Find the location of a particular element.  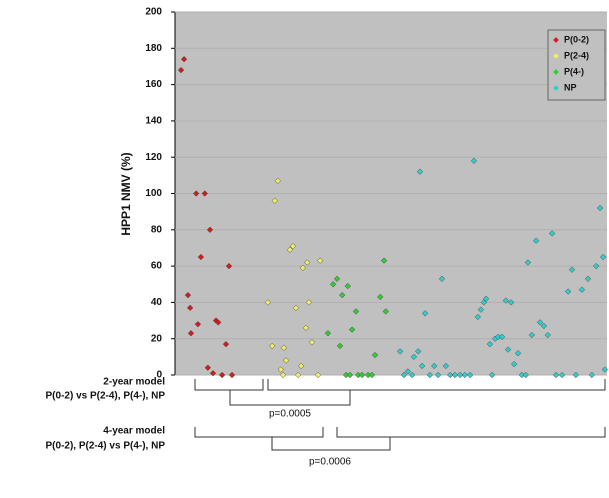

y-tick-label: 200 is located at coordinates (153, 12).